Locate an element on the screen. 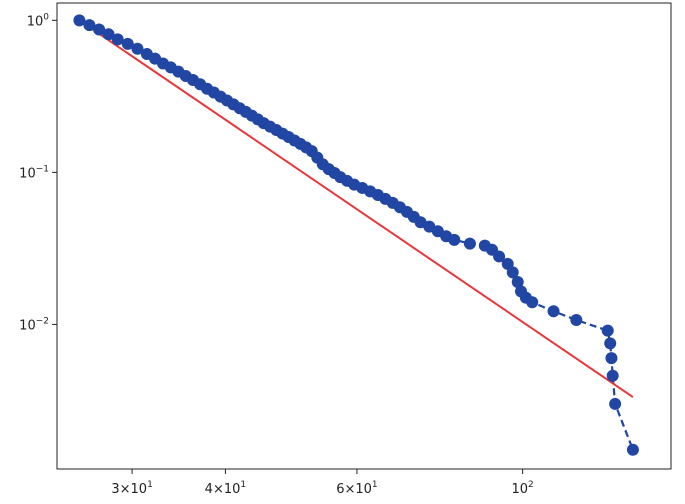  x-axis: 3×101 4×101 6×101 102 is located at coordinates (322, 483).